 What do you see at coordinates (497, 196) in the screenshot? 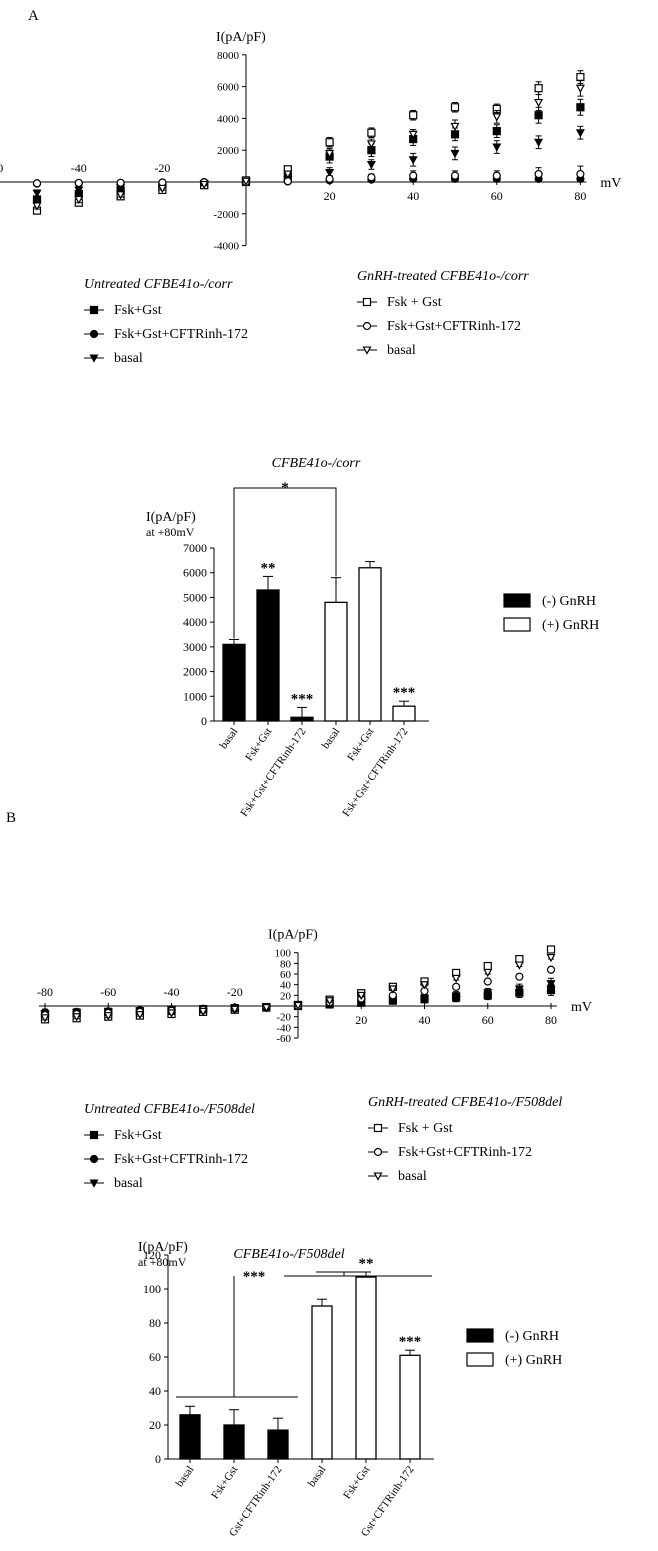
I see `x-tick-label: 60` at bounding box center [497, 196].